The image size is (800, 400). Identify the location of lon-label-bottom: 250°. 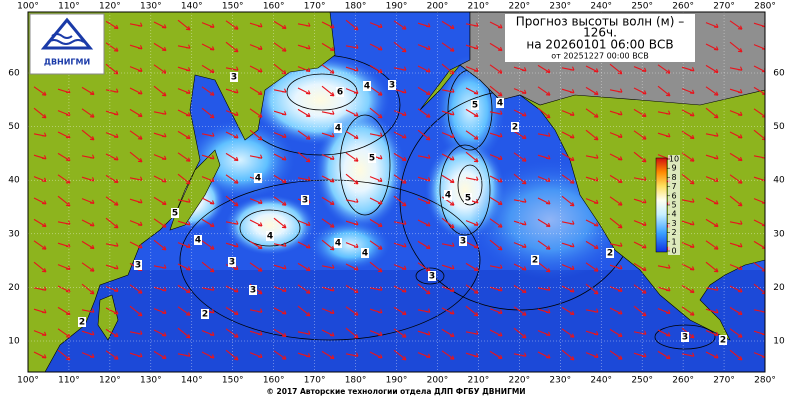
(642, 381).